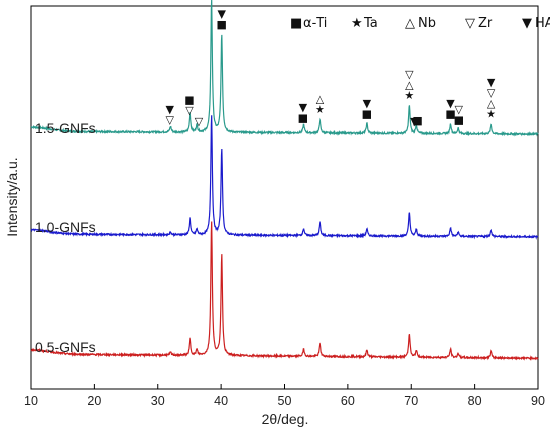 This screenshot has width=550, height=433. I want to click on open-triangle-up-icon: △, so click(410, 23).